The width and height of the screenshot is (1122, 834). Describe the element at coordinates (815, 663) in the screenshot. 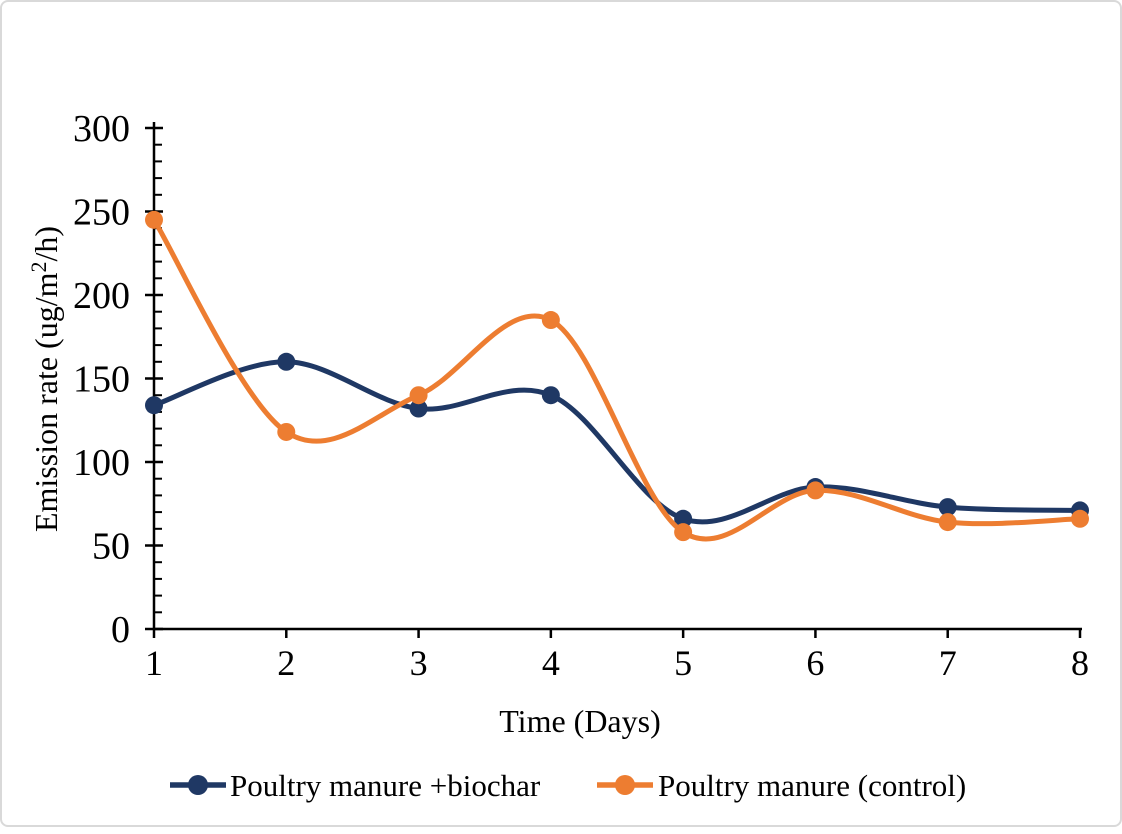

I see `x-tick-label: 6` at that location.